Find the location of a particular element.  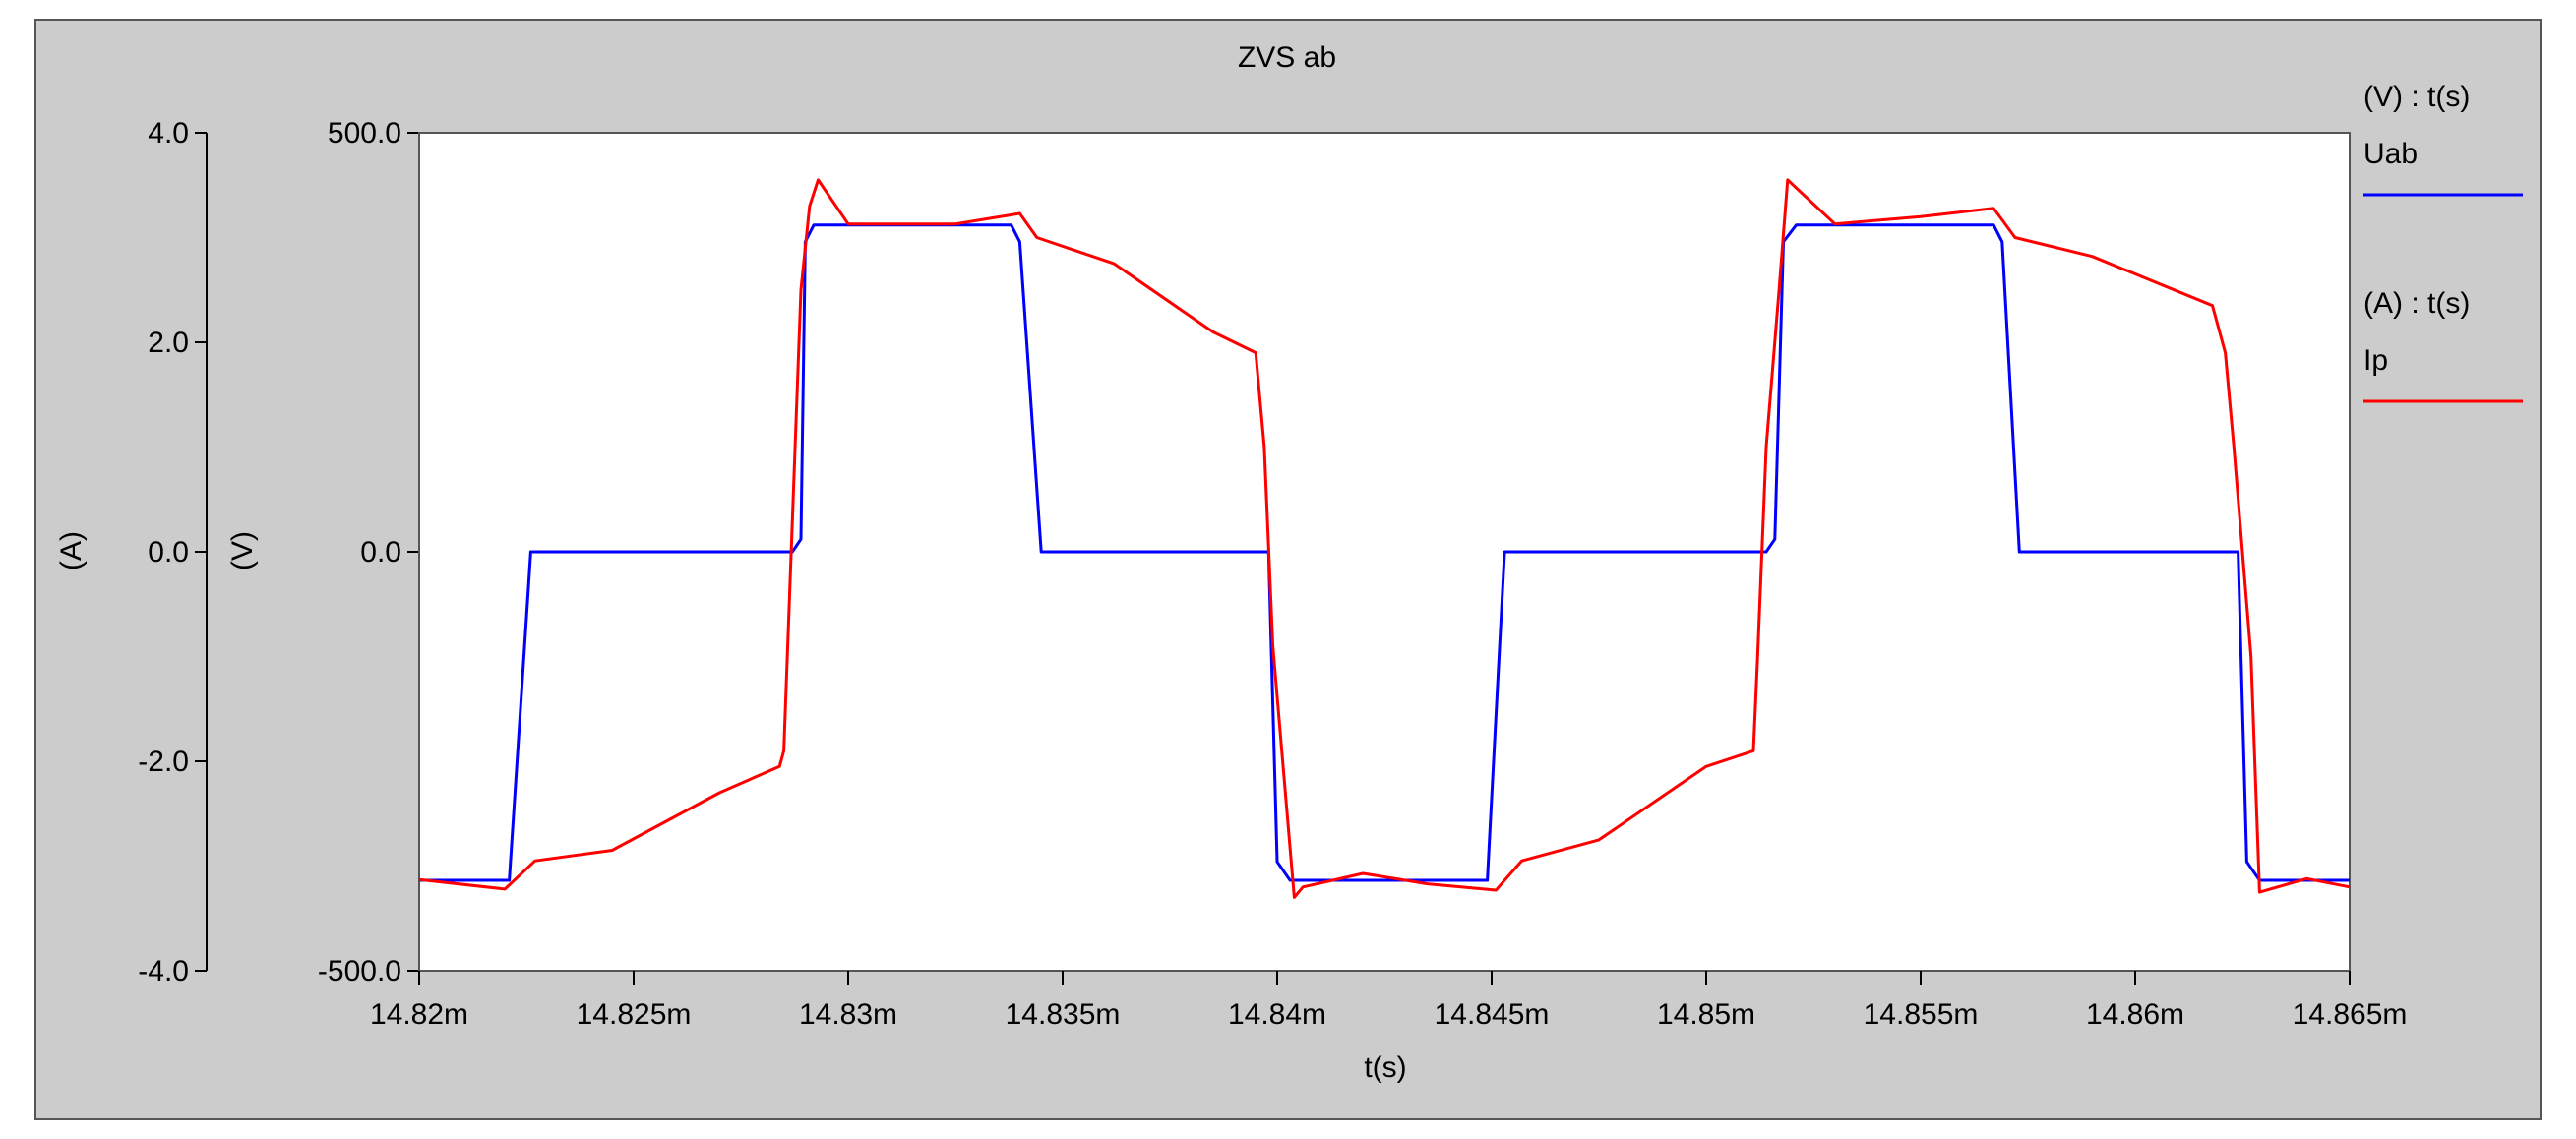

x-tick-label: 14.85m is located at coordinates (1706, 1014).